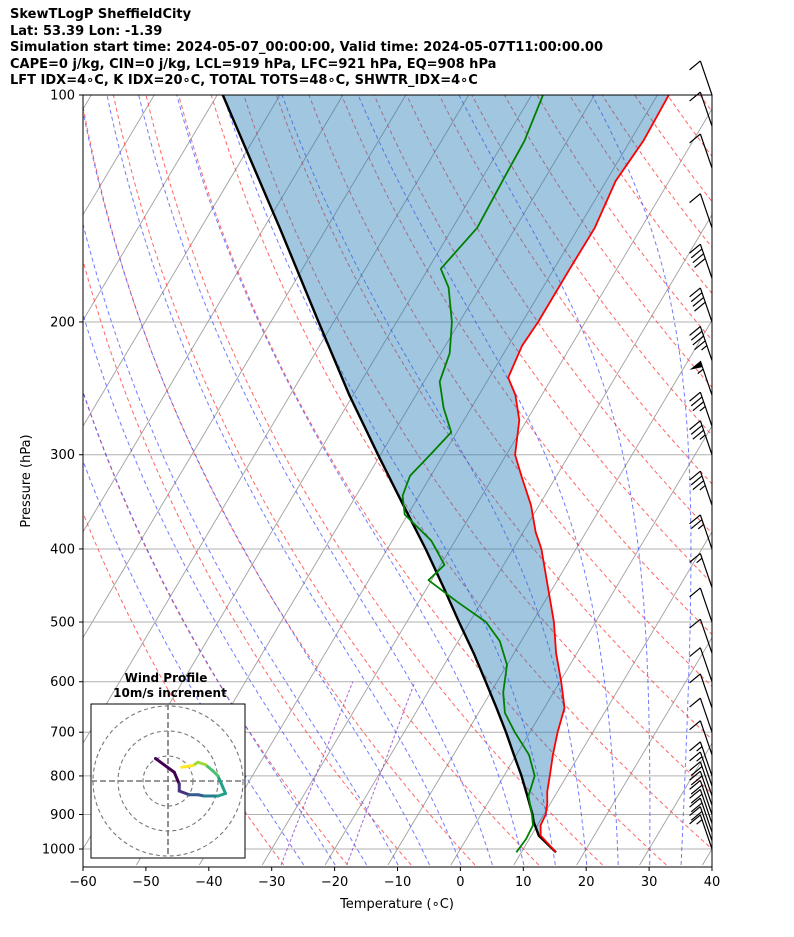 The image size is (794, 937). I want to click on y-tick-label: 500, so click(62, 623).